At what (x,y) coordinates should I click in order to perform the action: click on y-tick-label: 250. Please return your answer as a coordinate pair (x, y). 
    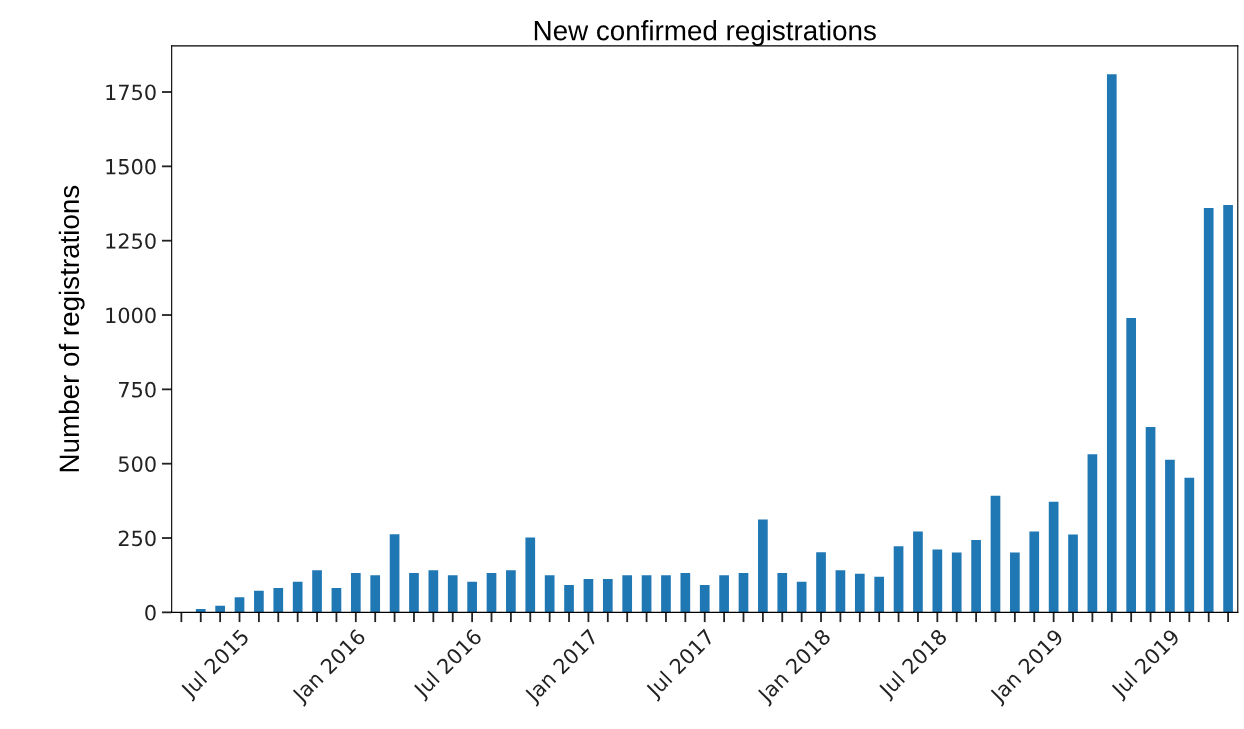
    Looking at the image, I should click on (137, 538).